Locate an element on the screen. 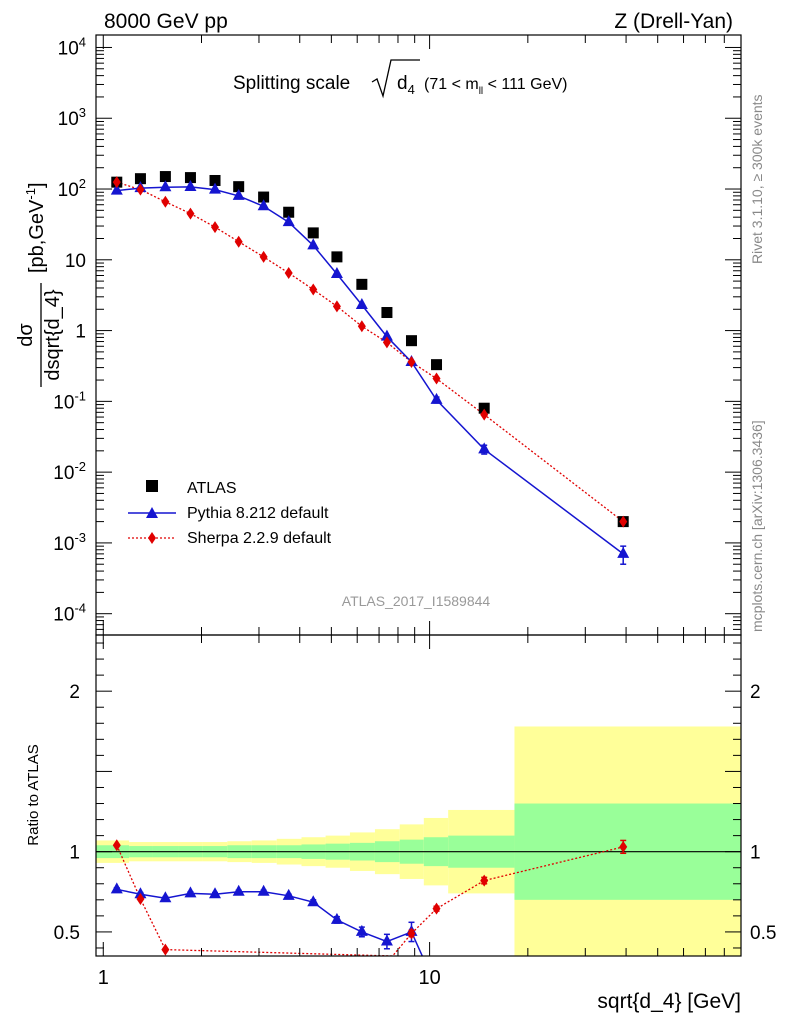 This screenshot has width=786, height=1024. legend-pythia-label: Pythia 8.212 default is located at coordinates (258, 513).